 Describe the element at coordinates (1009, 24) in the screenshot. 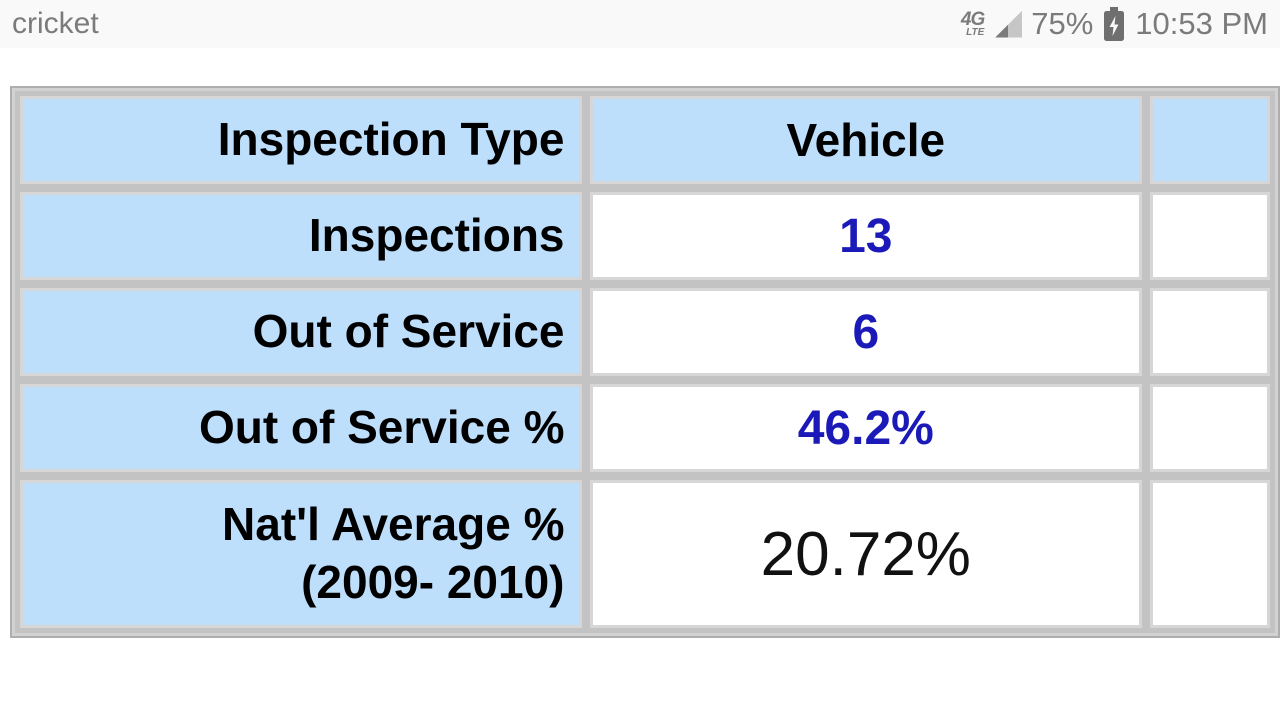

I see `signal-strength-icon` at that location.